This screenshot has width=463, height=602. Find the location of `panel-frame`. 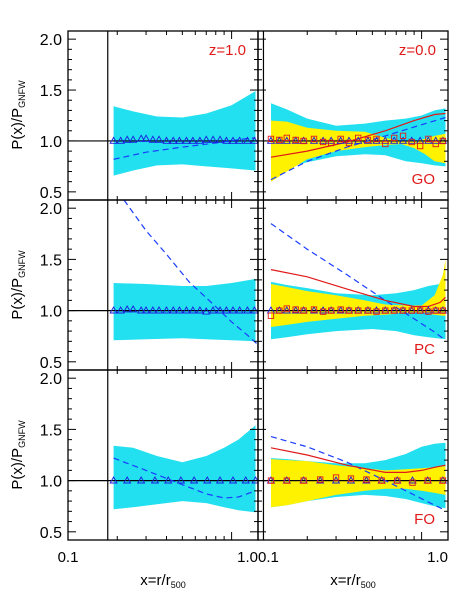

panel-frame is located at coordinates (353, 455).